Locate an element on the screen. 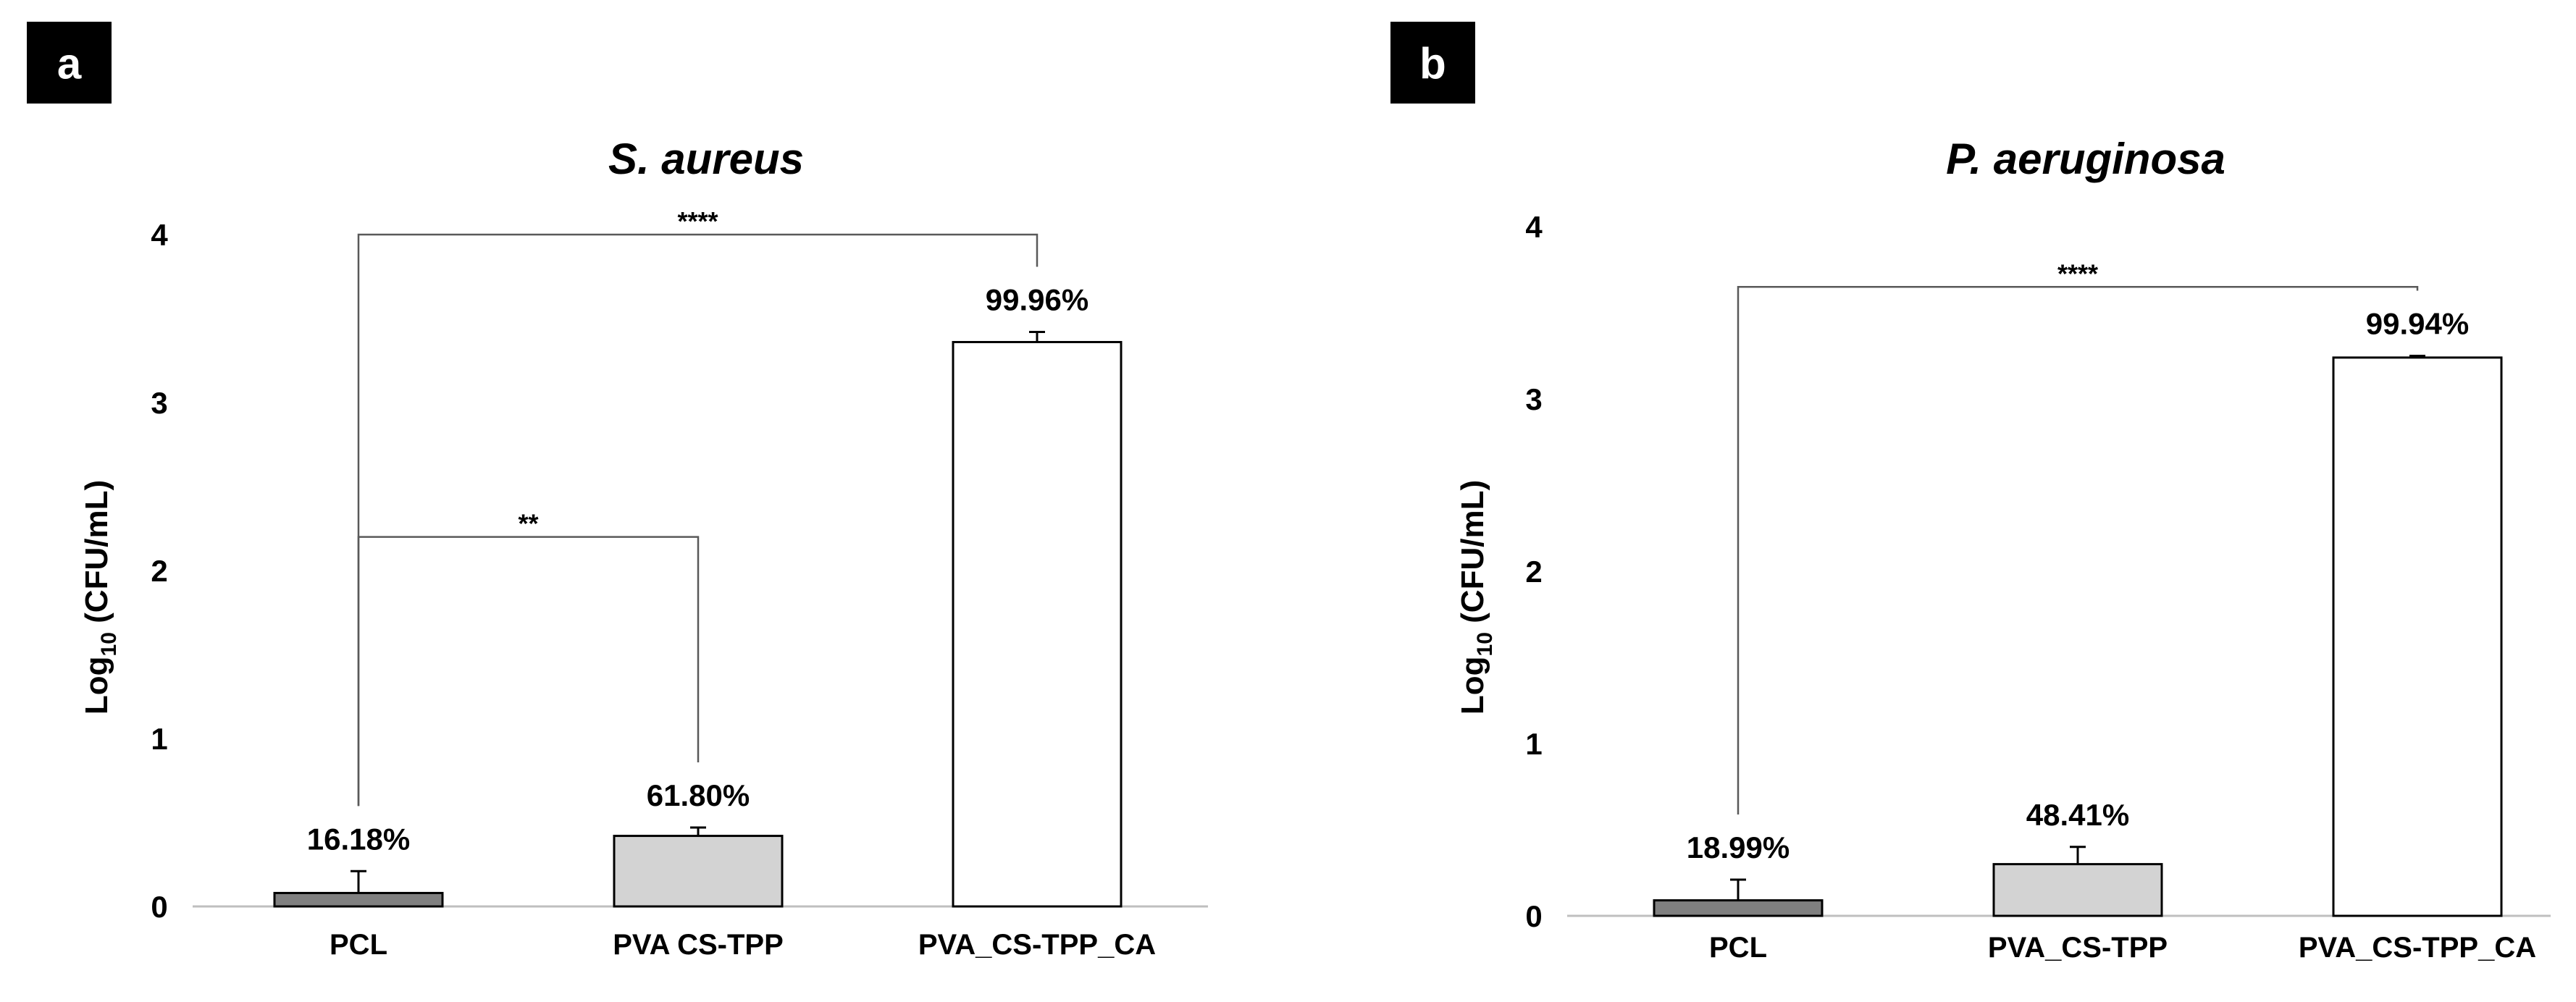 The image size is (2576, 1002). data-label: 48.41% is located at coordinates (2077, 815).